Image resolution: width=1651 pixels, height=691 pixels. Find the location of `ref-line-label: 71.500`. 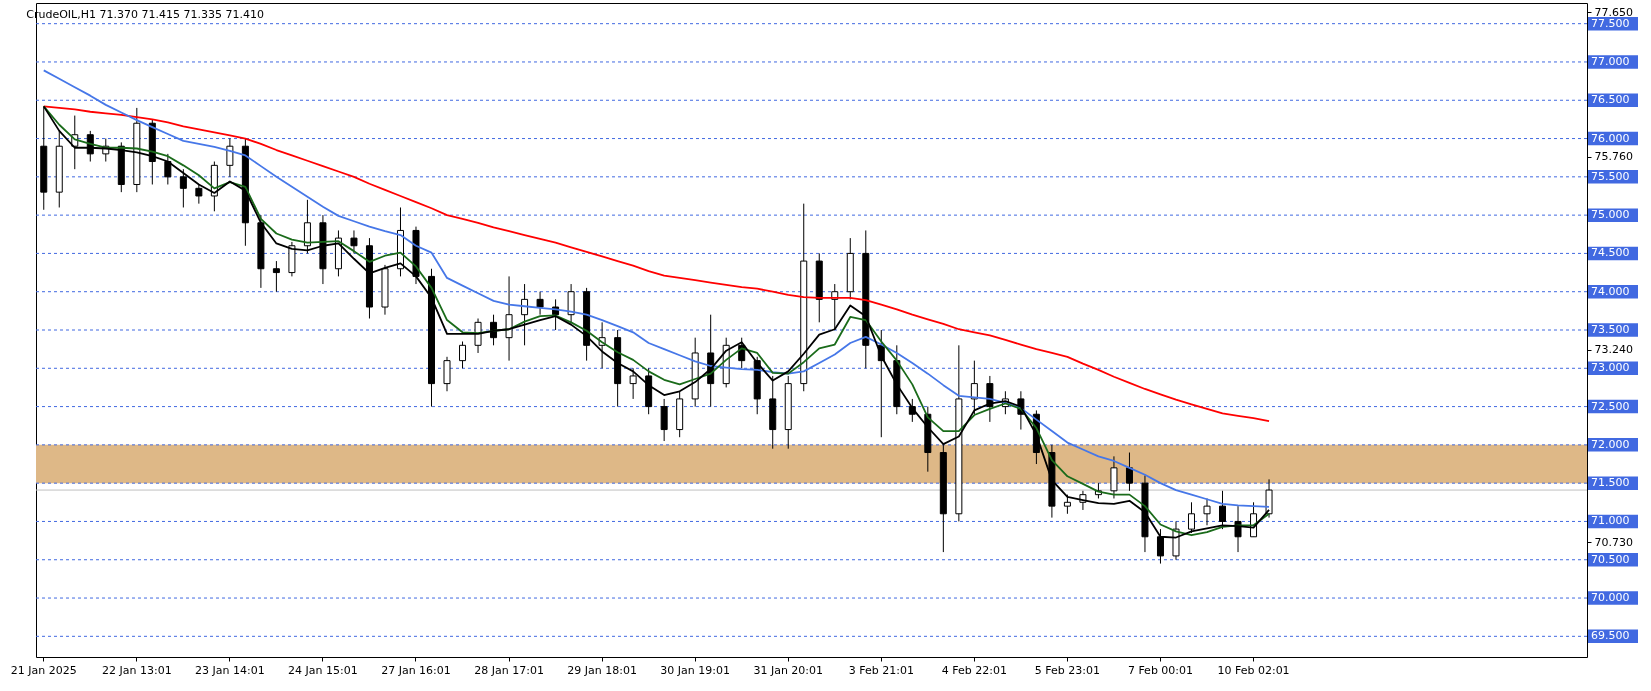

ref-line-label: 71.500 is located at coordinates (1610, 483).